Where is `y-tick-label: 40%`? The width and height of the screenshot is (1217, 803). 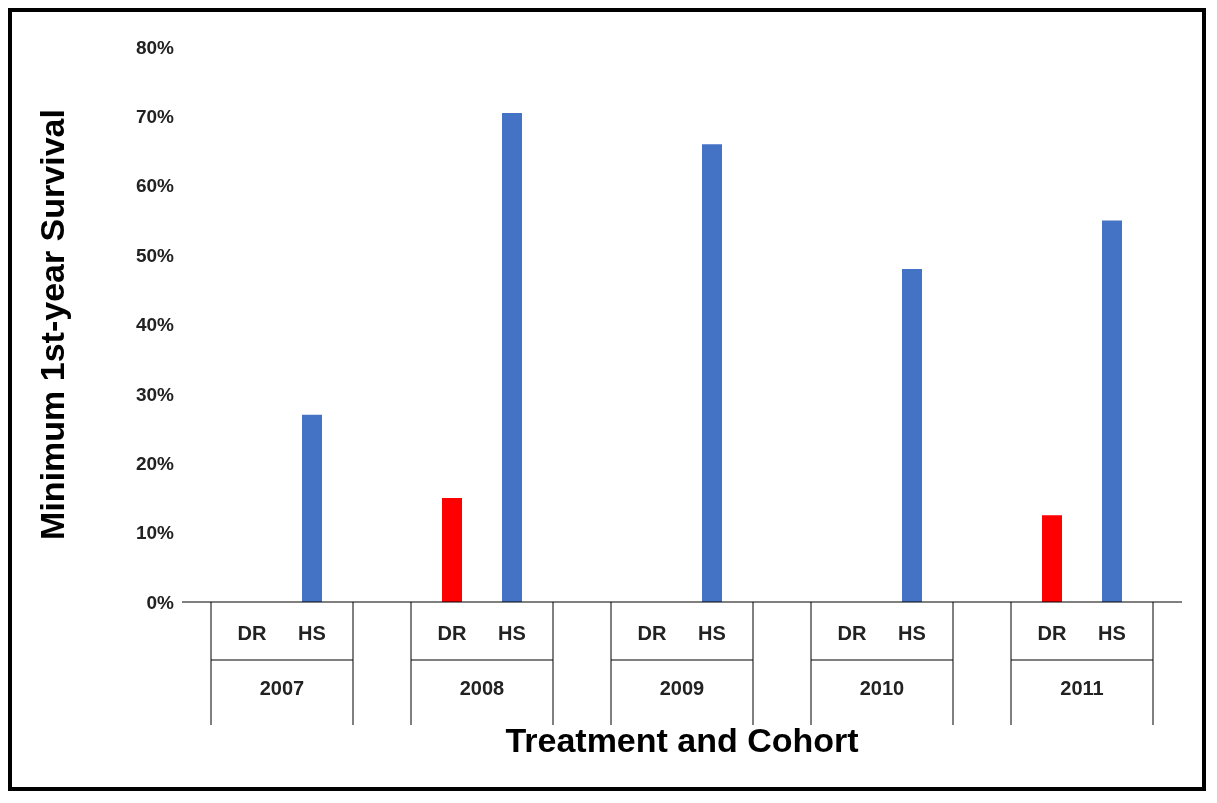
y-tick-label: 40% is located at coordinates (155, 325).